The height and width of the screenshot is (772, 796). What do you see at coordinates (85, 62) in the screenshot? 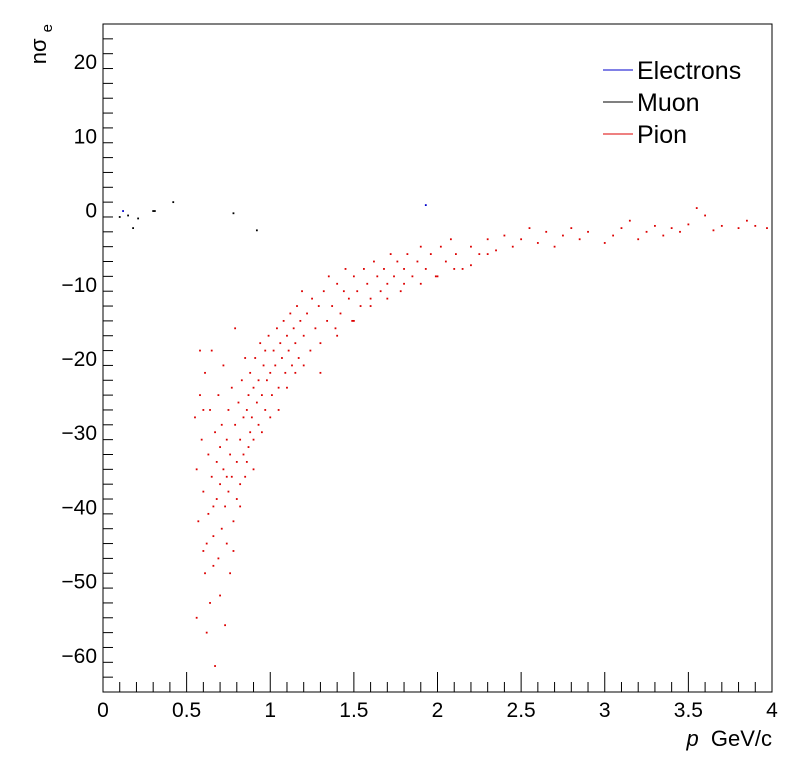
I see `y-tick-label: 20` at bounding box center [85, 62].